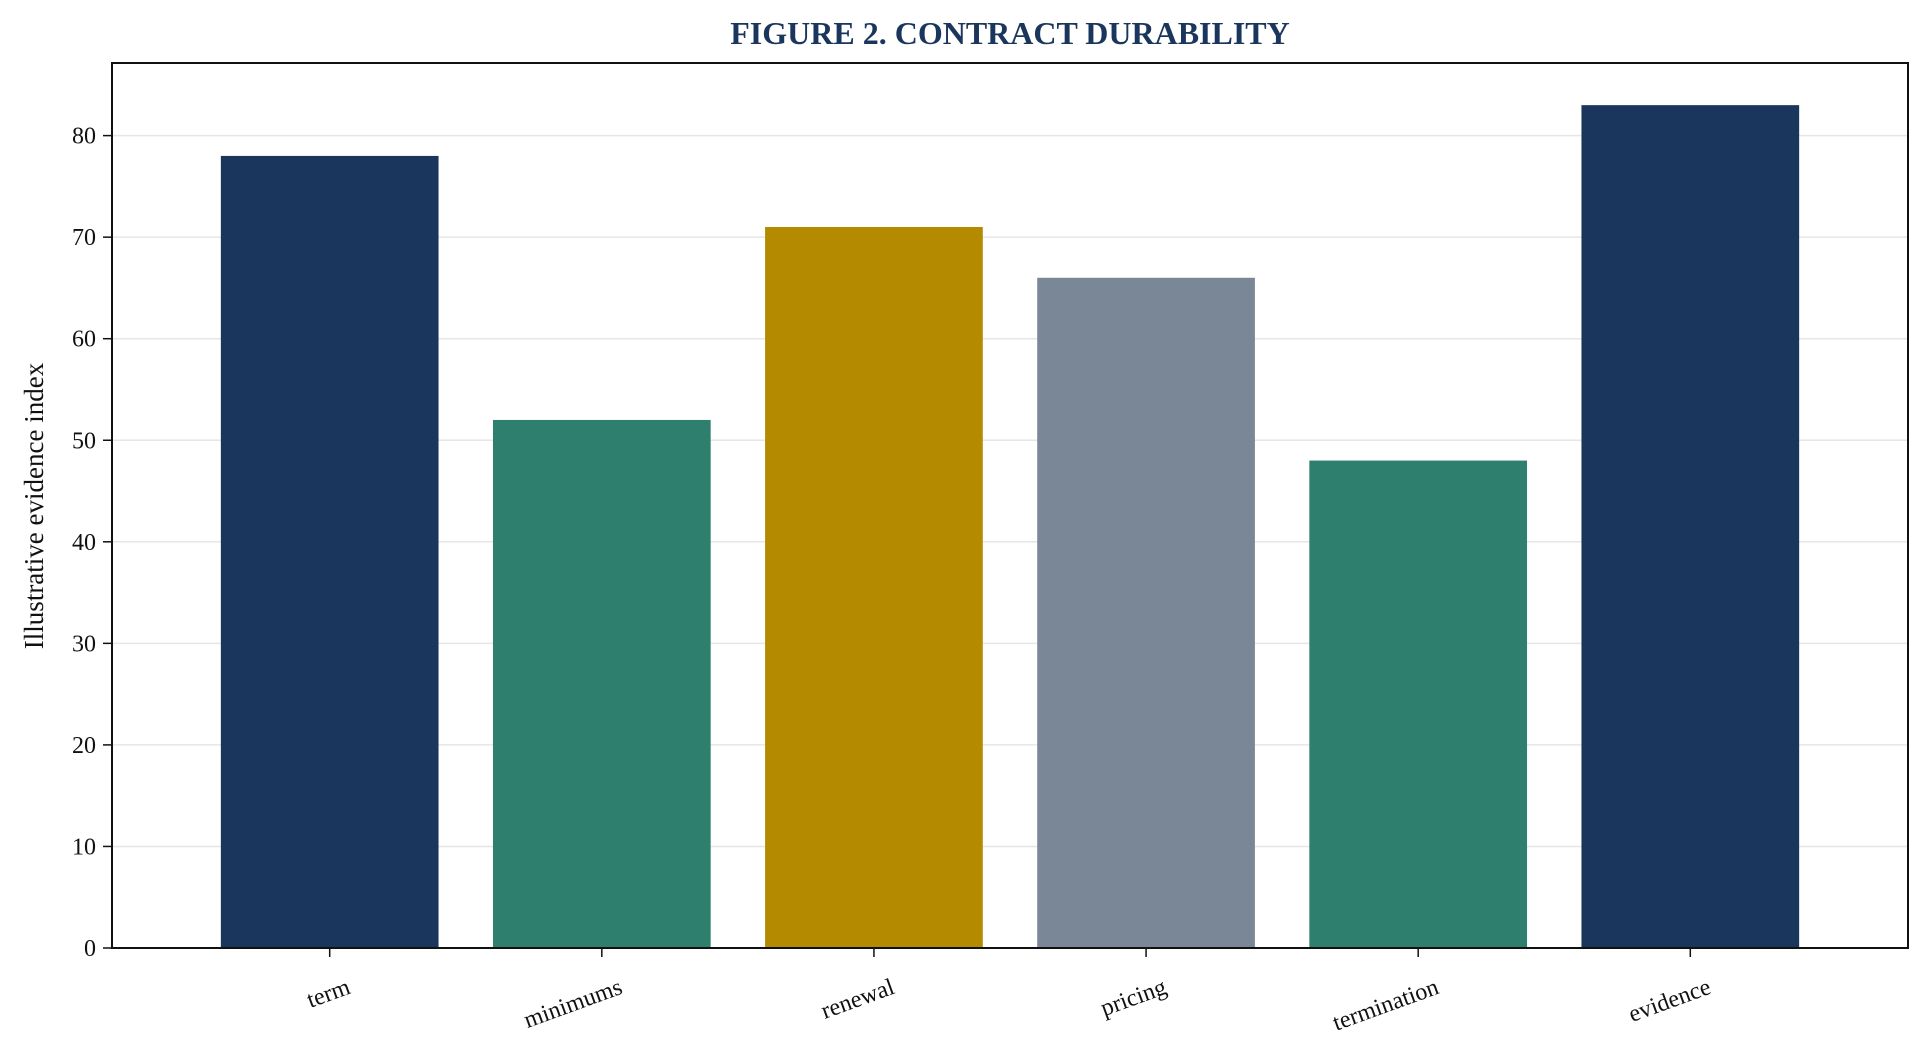  I want to click on y-axis: 0 10 20 30 40 50 60 70 80, so click(92, 543).